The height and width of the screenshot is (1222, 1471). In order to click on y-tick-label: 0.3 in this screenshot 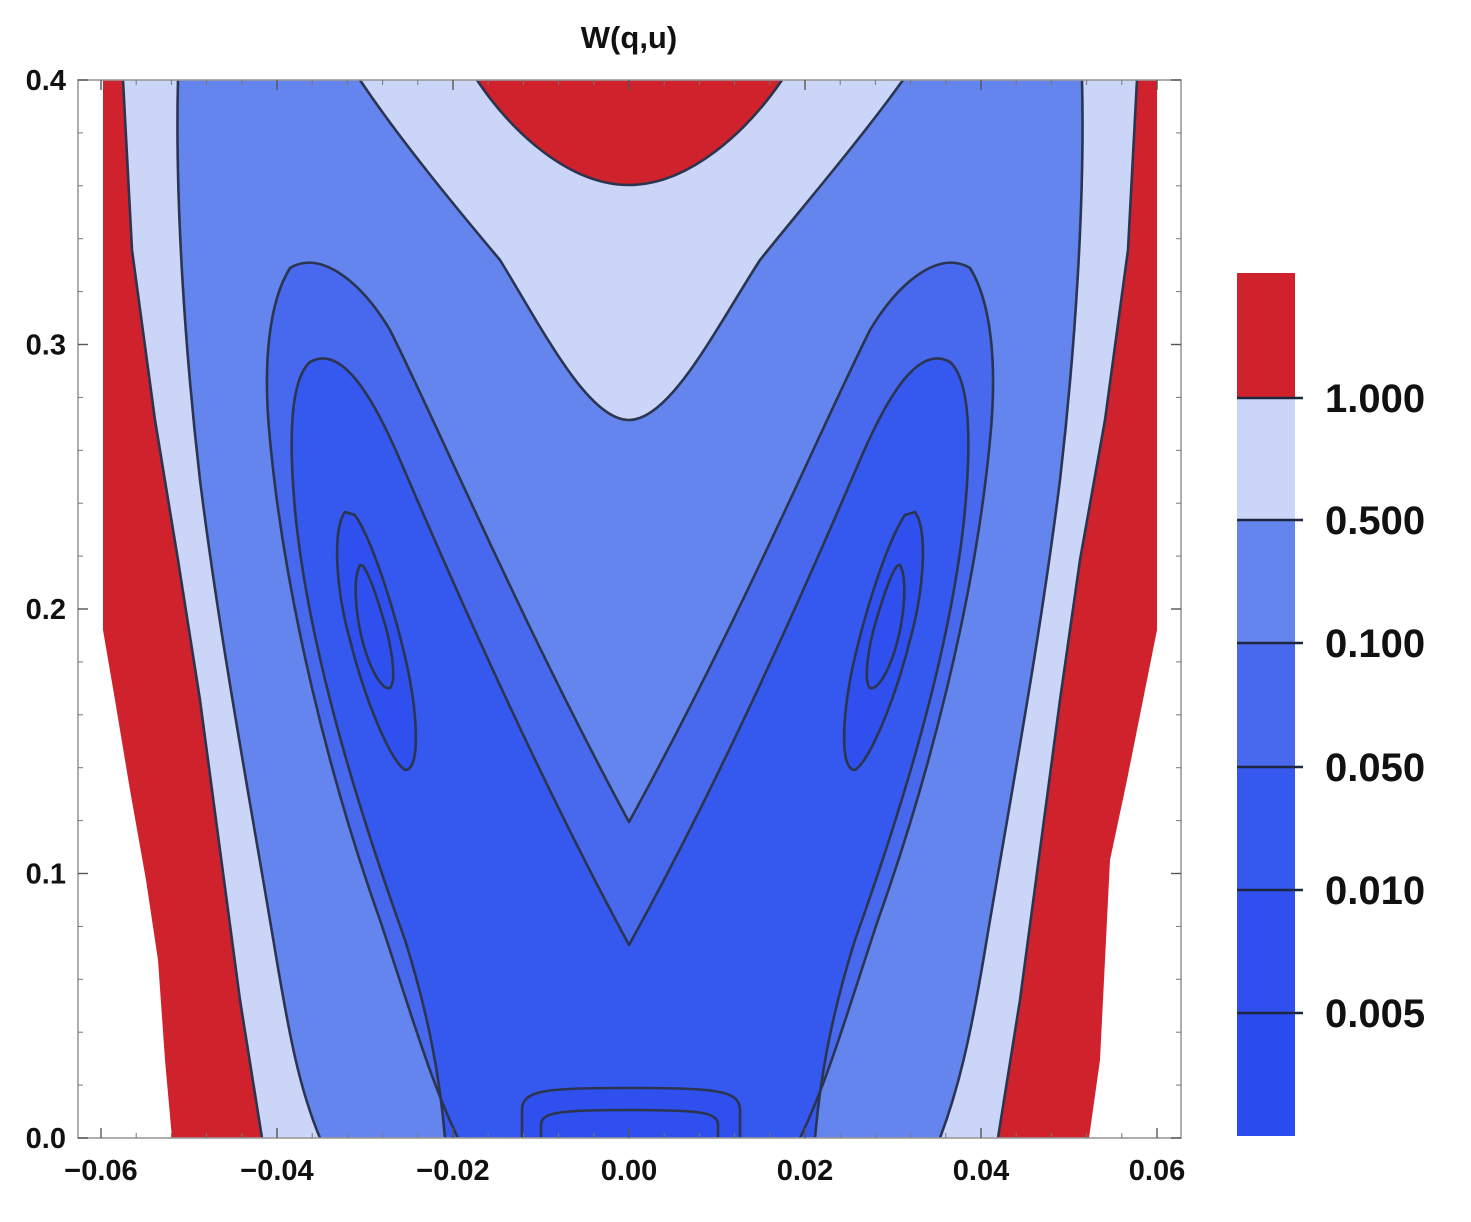, I will do `click(46, 346)`.